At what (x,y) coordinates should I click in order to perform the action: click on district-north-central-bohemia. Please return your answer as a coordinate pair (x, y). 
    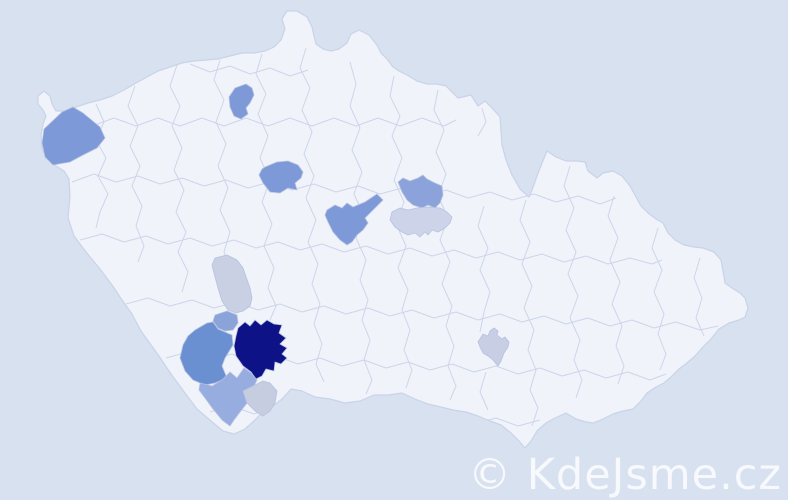
    Looking at the image, I should click on (241, 101).